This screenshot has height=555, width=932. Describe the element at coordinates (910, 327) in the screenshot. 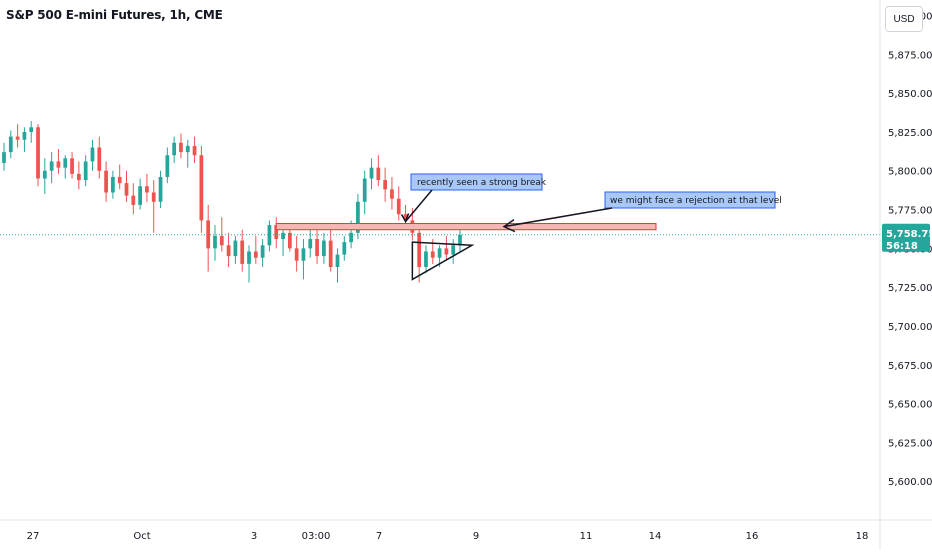

I see `y-tick-label: 5,700.00` at that location.